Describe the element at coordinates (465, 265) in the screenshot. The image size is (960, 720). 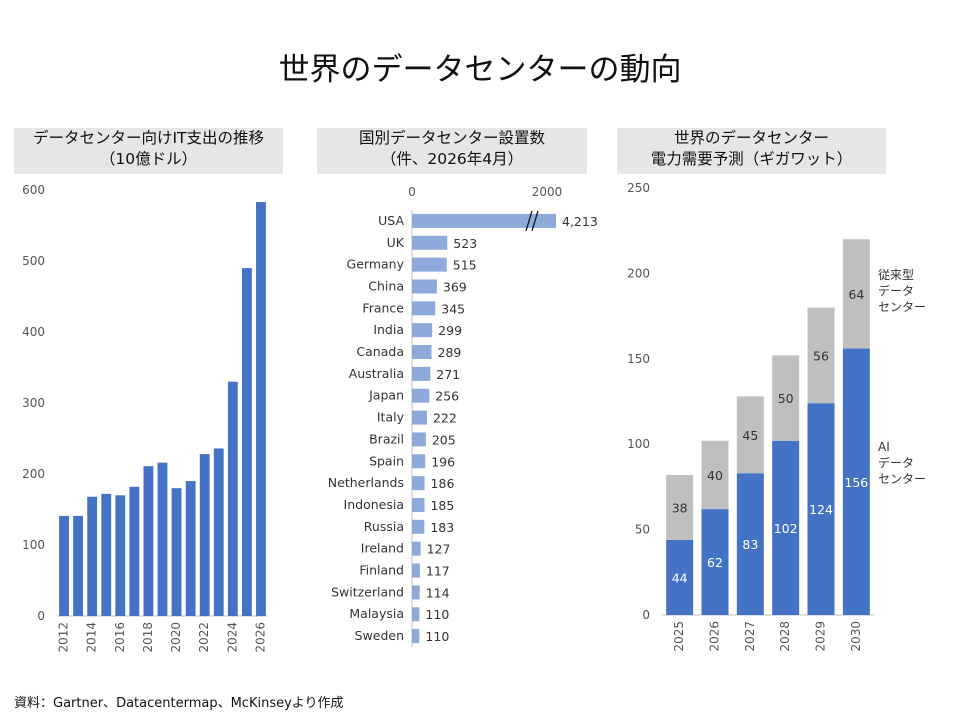
I see `chart2-data-label: 515` at that location.